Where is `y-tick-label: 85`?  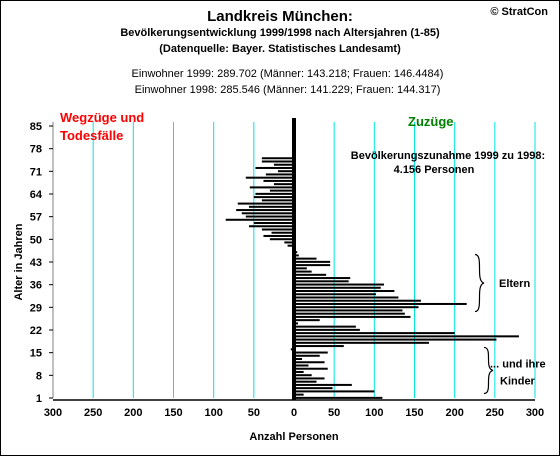
y-tick-label: 85 is located at coordinates (36, 127).